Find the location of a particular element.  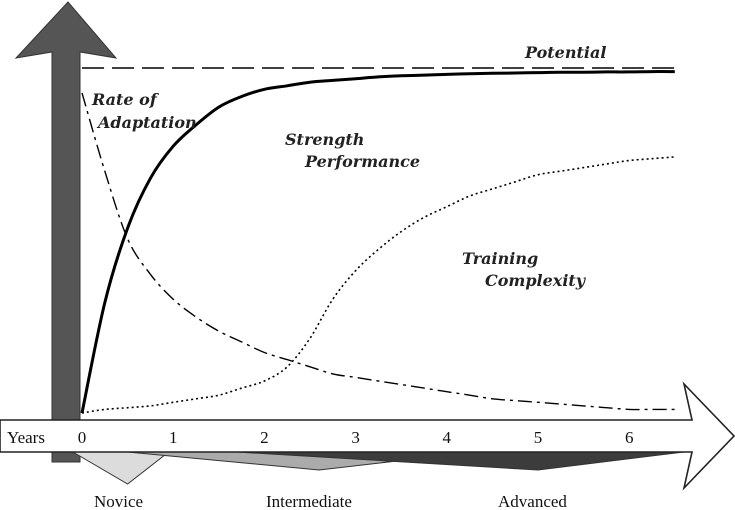

y-axis-arrow is located at coordinates (66, 232).